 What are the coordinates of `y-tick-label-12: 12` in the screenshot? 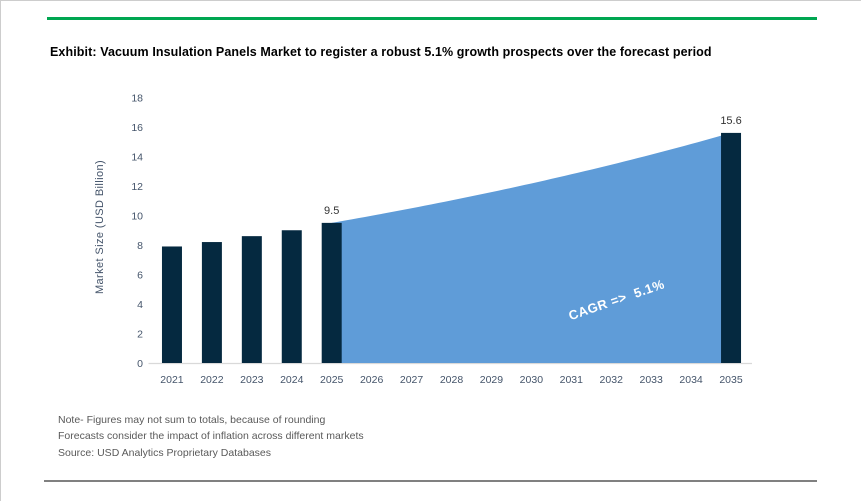 It's located at (137, 187).